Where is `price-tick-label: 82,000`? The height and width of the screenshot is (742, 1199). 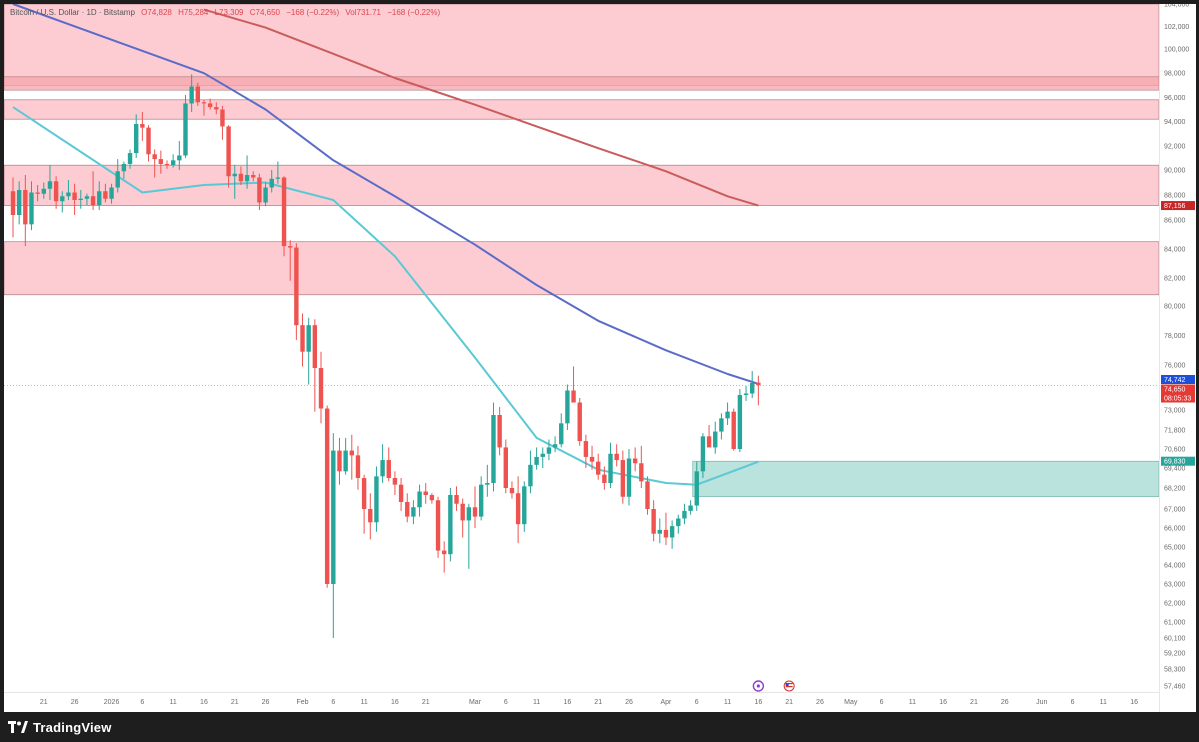 price-tick-label: 82,000 is located at coordinates (1175, 279).